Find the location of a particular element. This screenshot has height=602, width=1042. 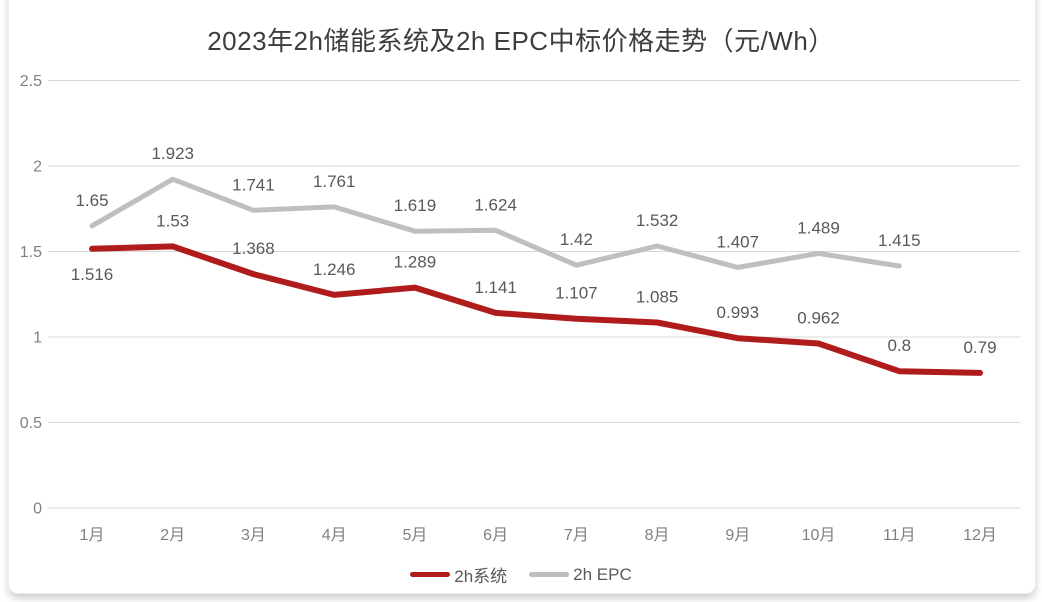

data-label: 1.141 is located at coordinates (495, 287).